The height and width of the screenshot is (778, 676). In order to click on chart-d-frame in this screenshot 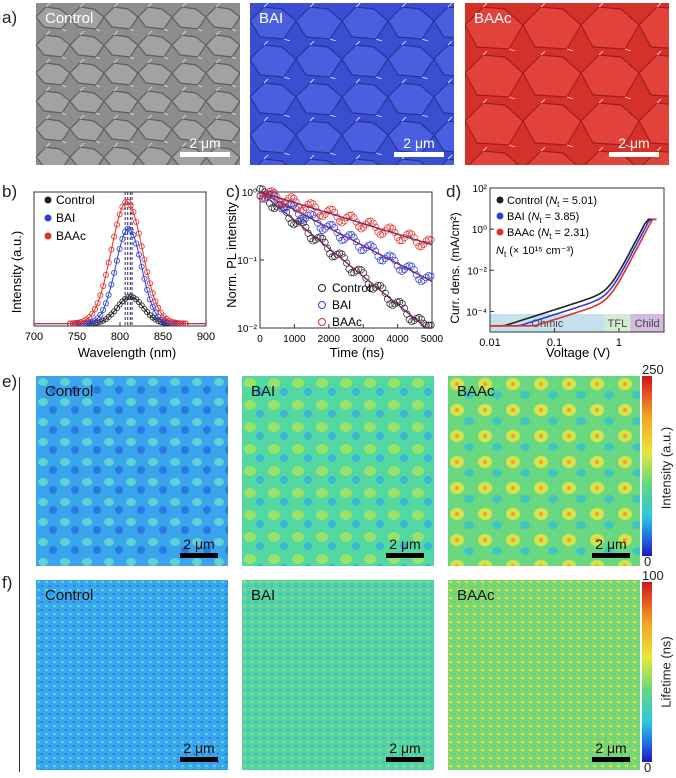, I will do `click(577, 260)`.